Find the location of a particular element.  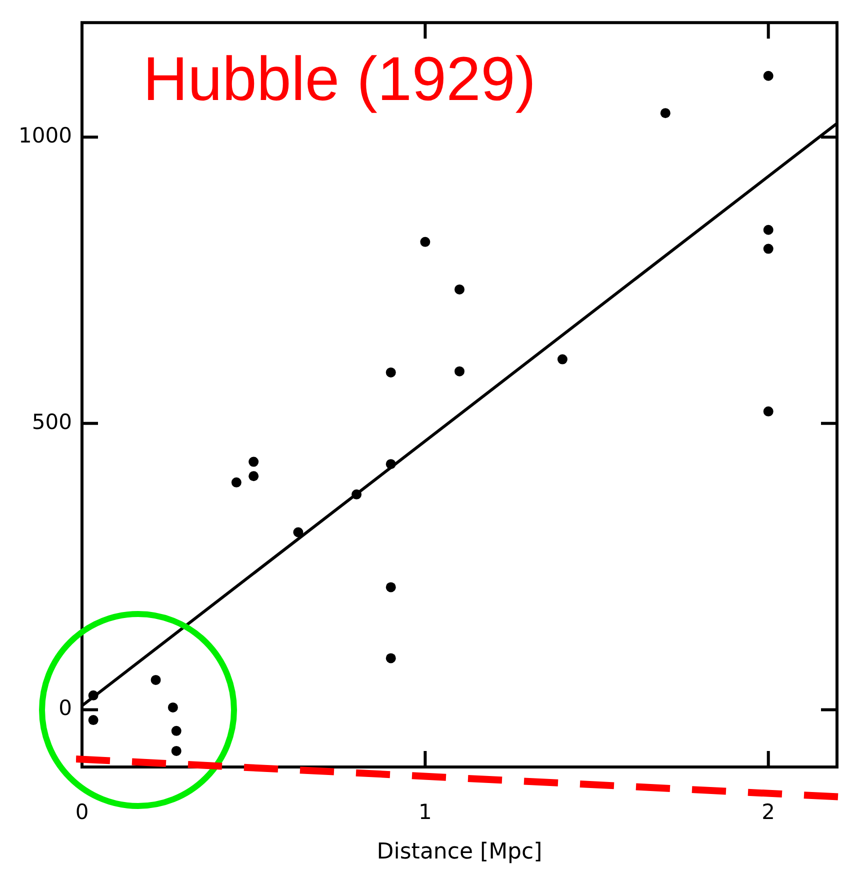

x-tick-label: 1 is located at coordinates (425, 812).